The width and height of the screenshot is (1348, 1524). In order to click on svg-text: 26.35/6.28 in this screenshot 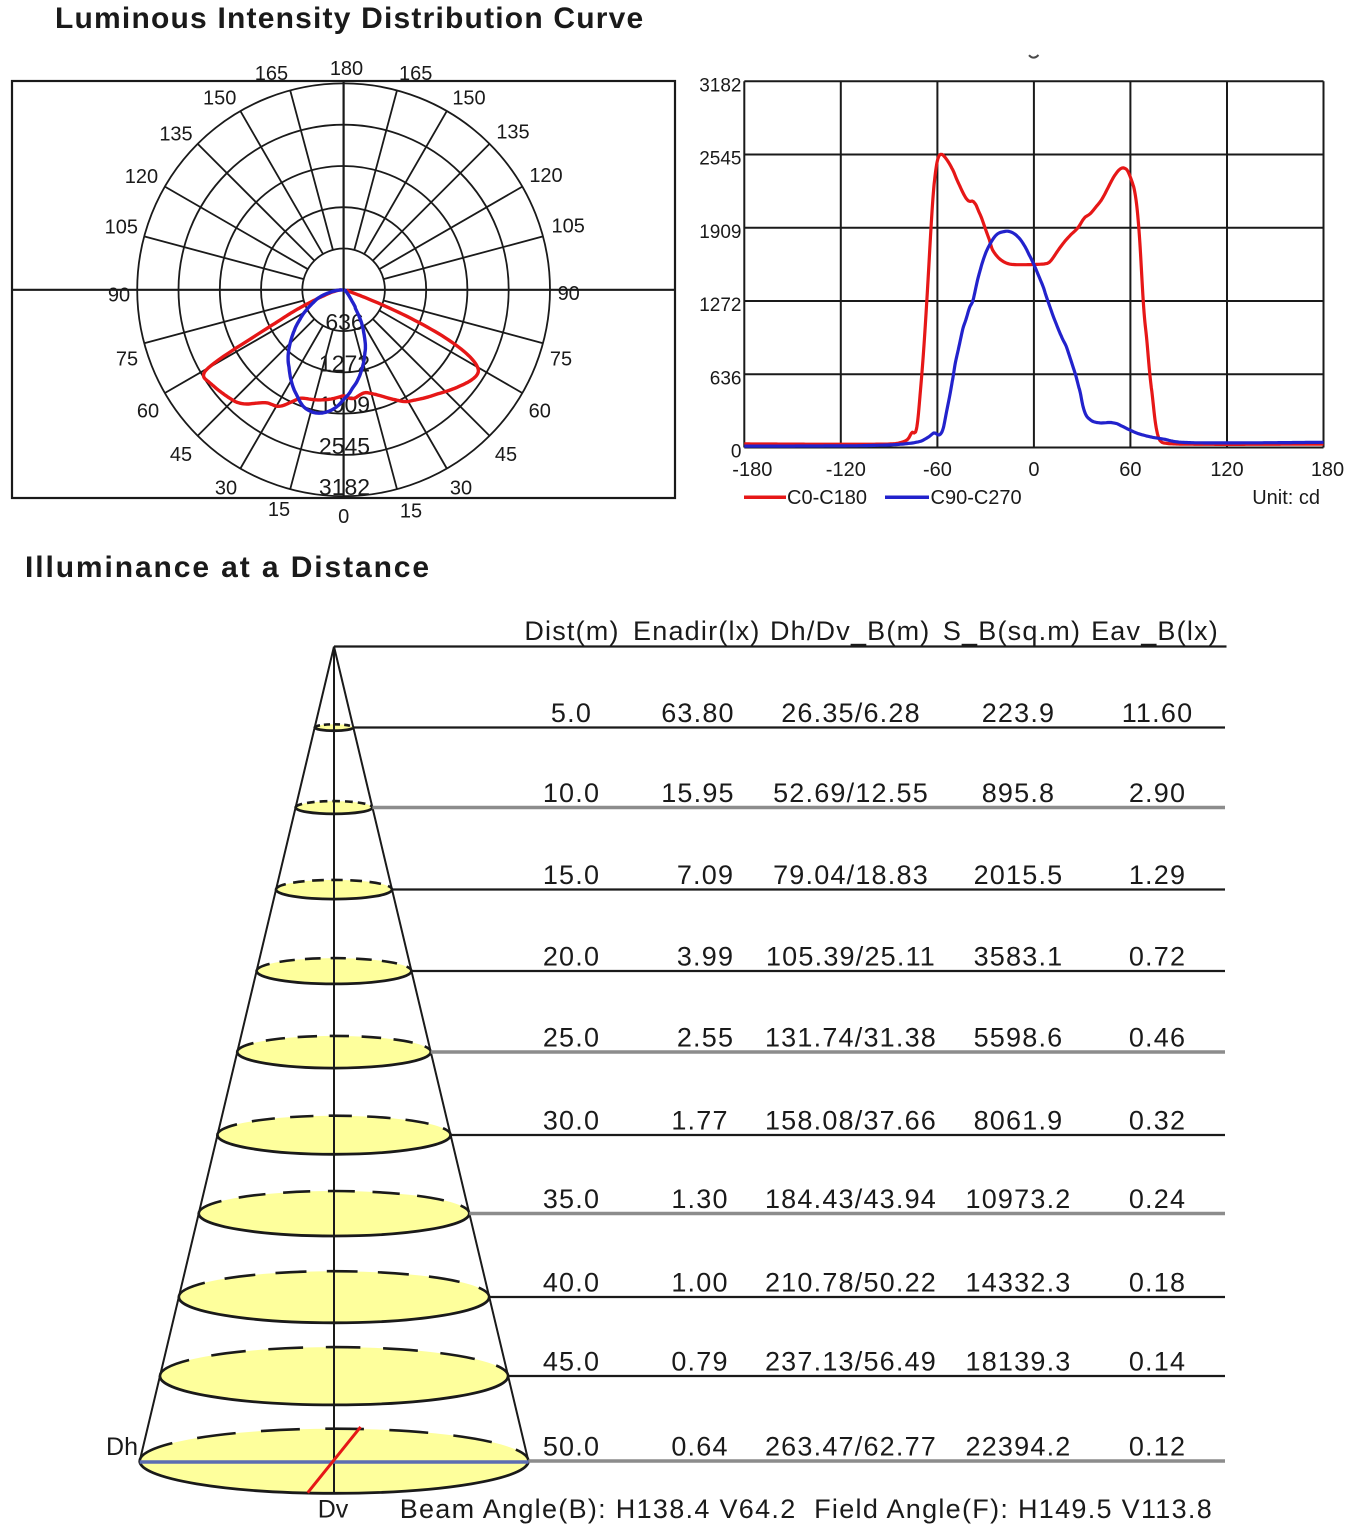, I will do `click(851, 713)`.